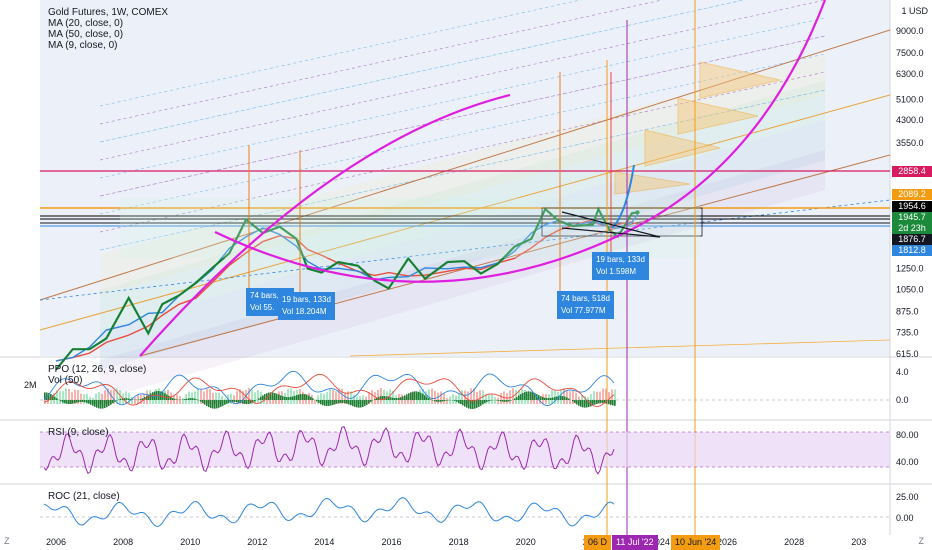 The image size is (932, 550). I want to click on price-tick-10: 9000.0, so click(910, 31).